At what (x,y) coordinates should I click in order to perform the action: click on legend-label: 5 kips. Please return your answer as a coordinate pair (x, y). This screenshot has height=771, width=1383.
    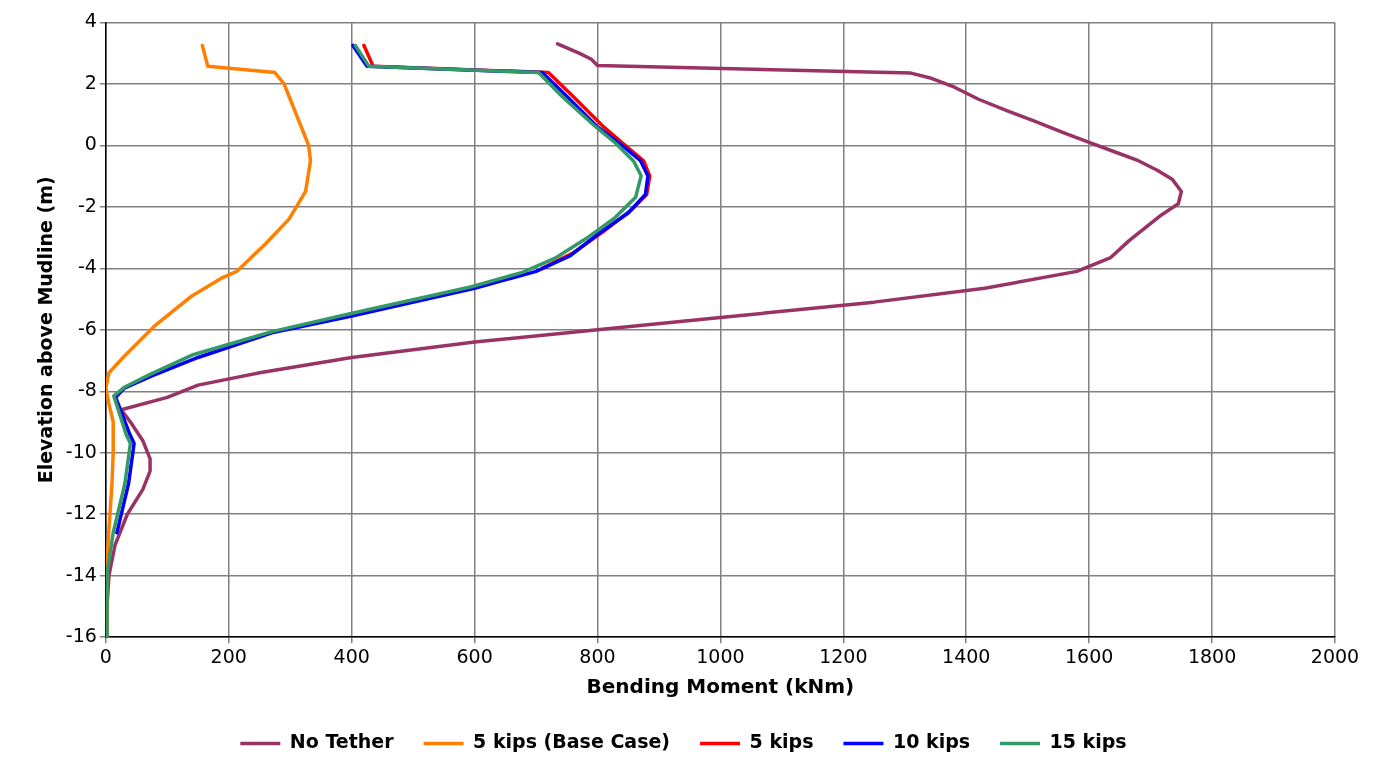
    Looking at the image, I should click on (781, 741).